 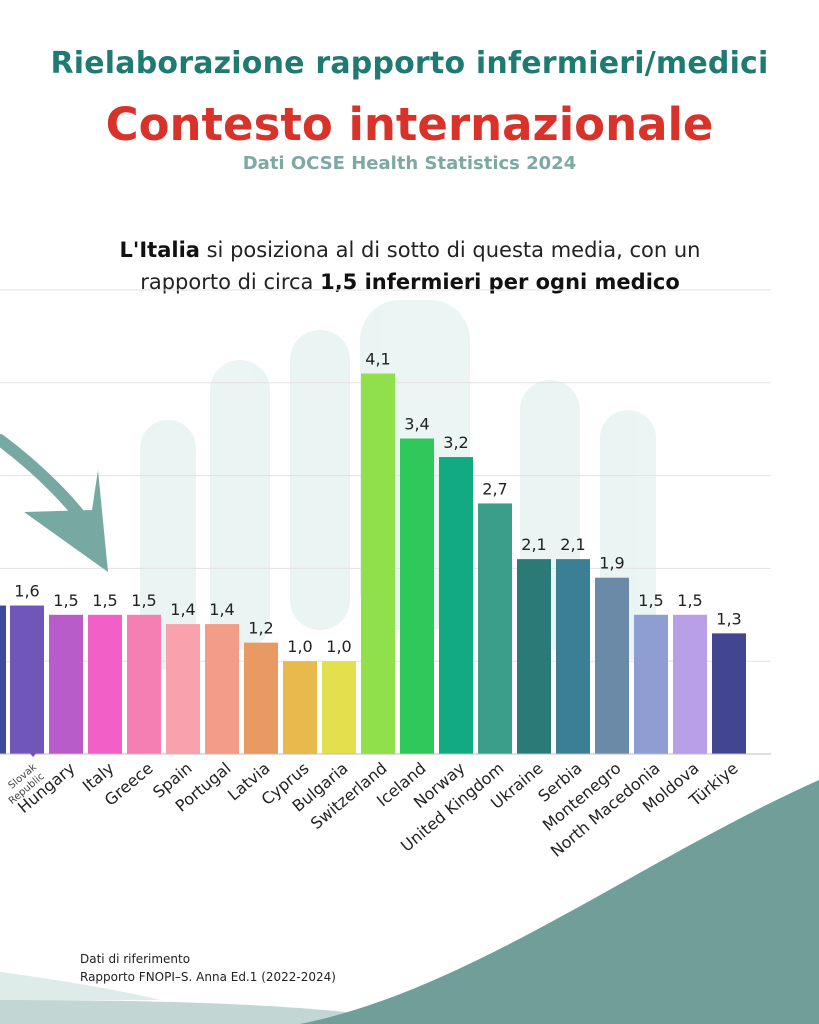 I want to click on data-label: 3,2, so click(x=455, y=442).